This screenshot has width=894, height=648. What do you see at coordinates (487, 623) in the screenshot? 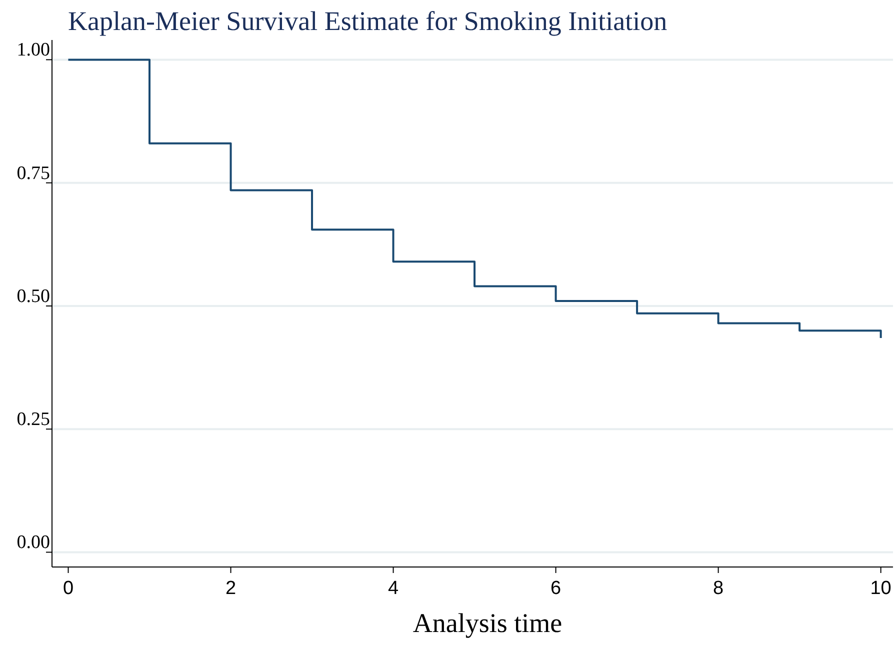
I see `x-axis-title: Analysis time` at bounding box center [487, 623].